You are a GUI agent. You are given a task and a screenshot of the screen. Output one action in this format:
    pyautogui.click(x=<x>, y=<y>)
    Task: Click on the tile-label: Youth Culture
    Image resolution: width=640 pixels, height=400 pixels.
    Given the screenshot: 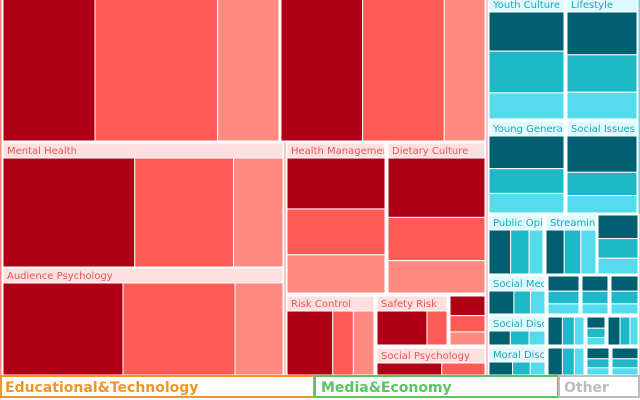 What is the action you would take?
    pyautogui.click(x=526, y=5)
    